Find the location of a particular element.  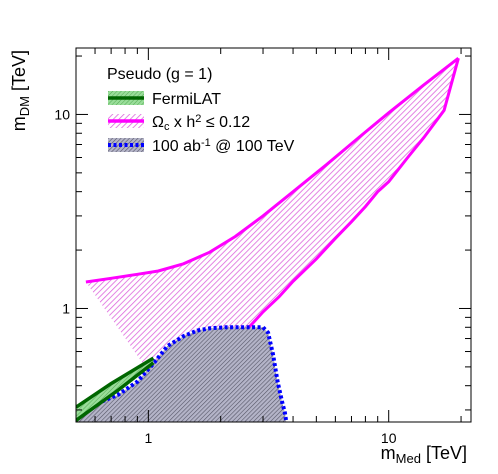

collider-fill is located at coordinates (181, 374).